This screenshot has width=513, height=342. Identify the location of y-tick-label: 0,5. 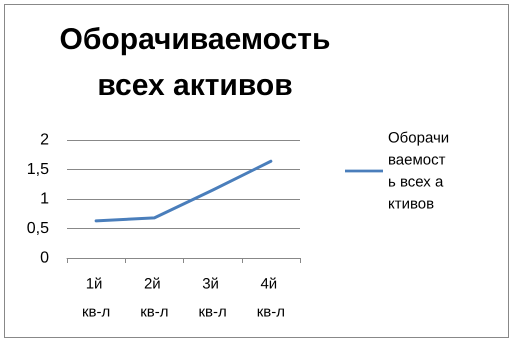
(38, 228).